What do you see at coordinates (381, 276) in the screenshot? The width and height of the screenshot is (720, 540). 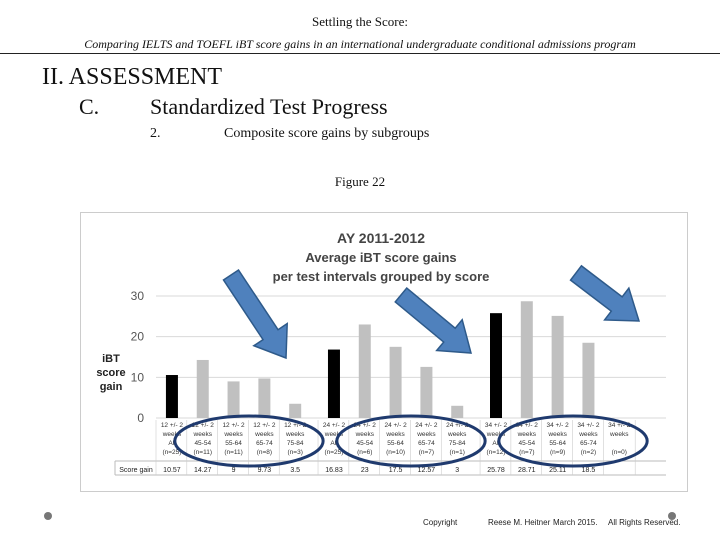 I see `chart-title-line: per test intervals grouped by score` at bounding box center [381, 276].